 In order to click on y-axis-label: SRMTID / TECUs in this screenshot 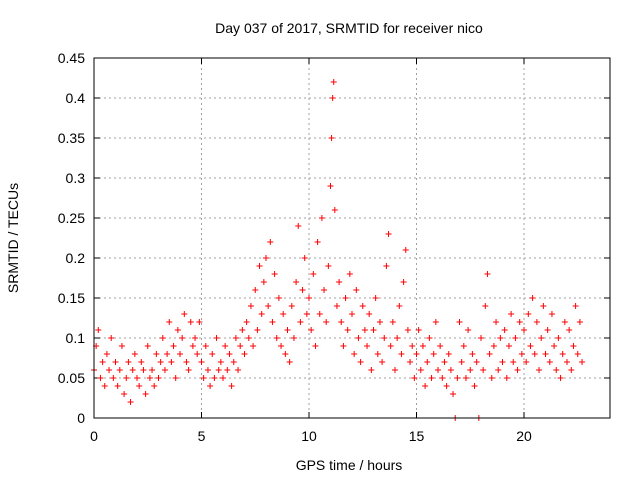, I will do `click(13, 238)`.